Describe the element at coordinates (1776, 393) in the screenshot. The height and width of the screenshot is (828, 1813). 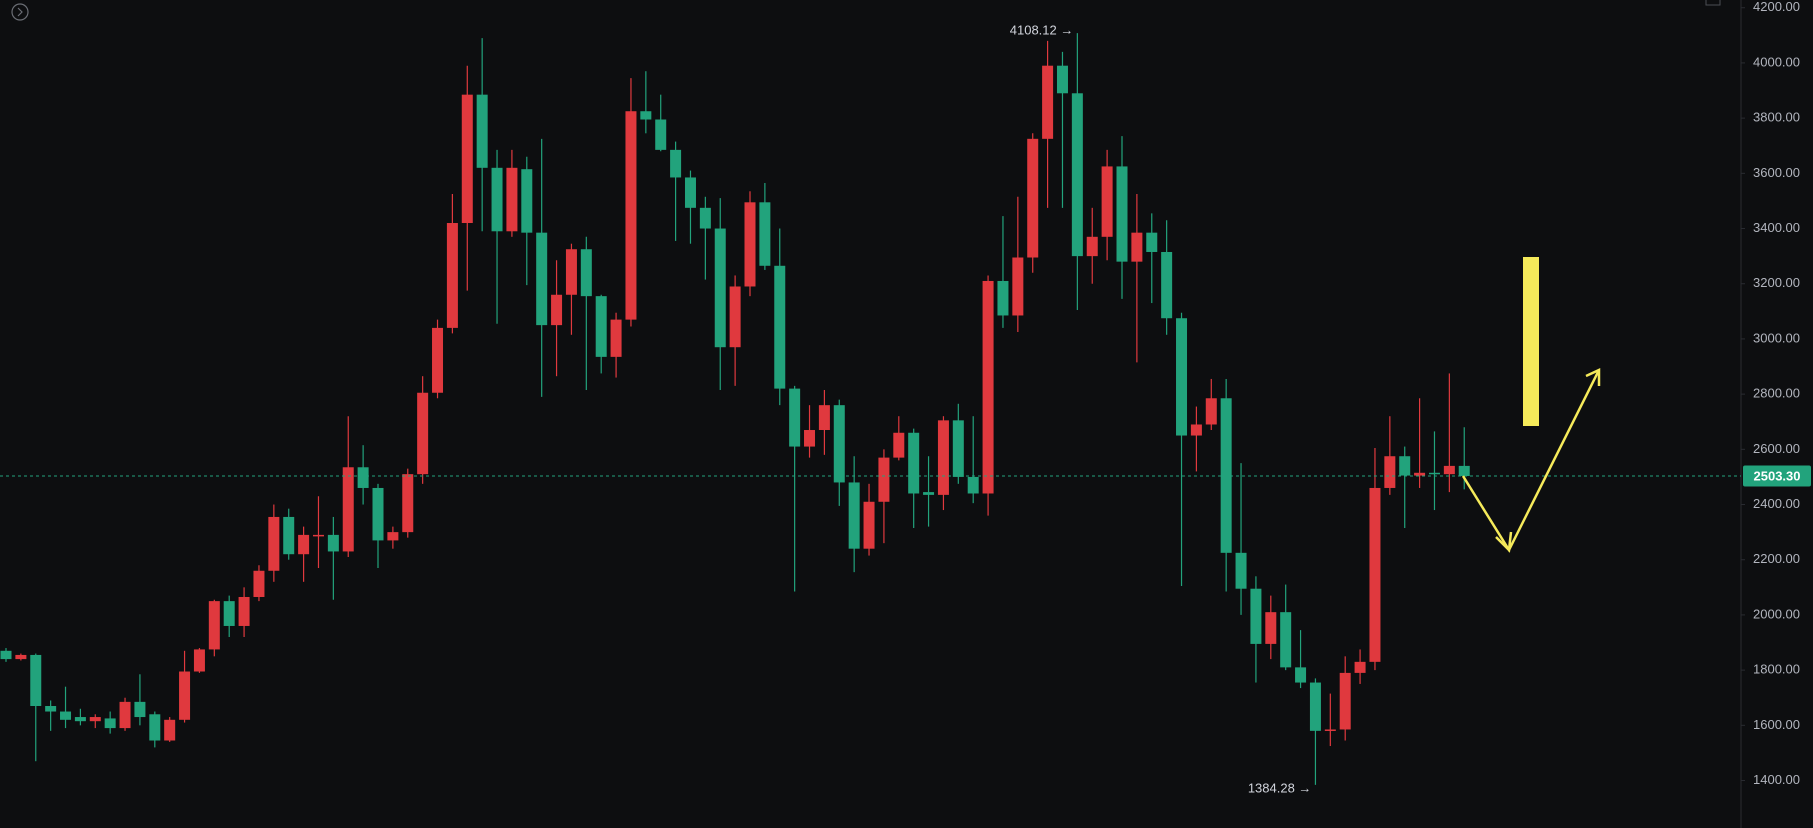
I see `y-tick-label: 2800.00` at that location.